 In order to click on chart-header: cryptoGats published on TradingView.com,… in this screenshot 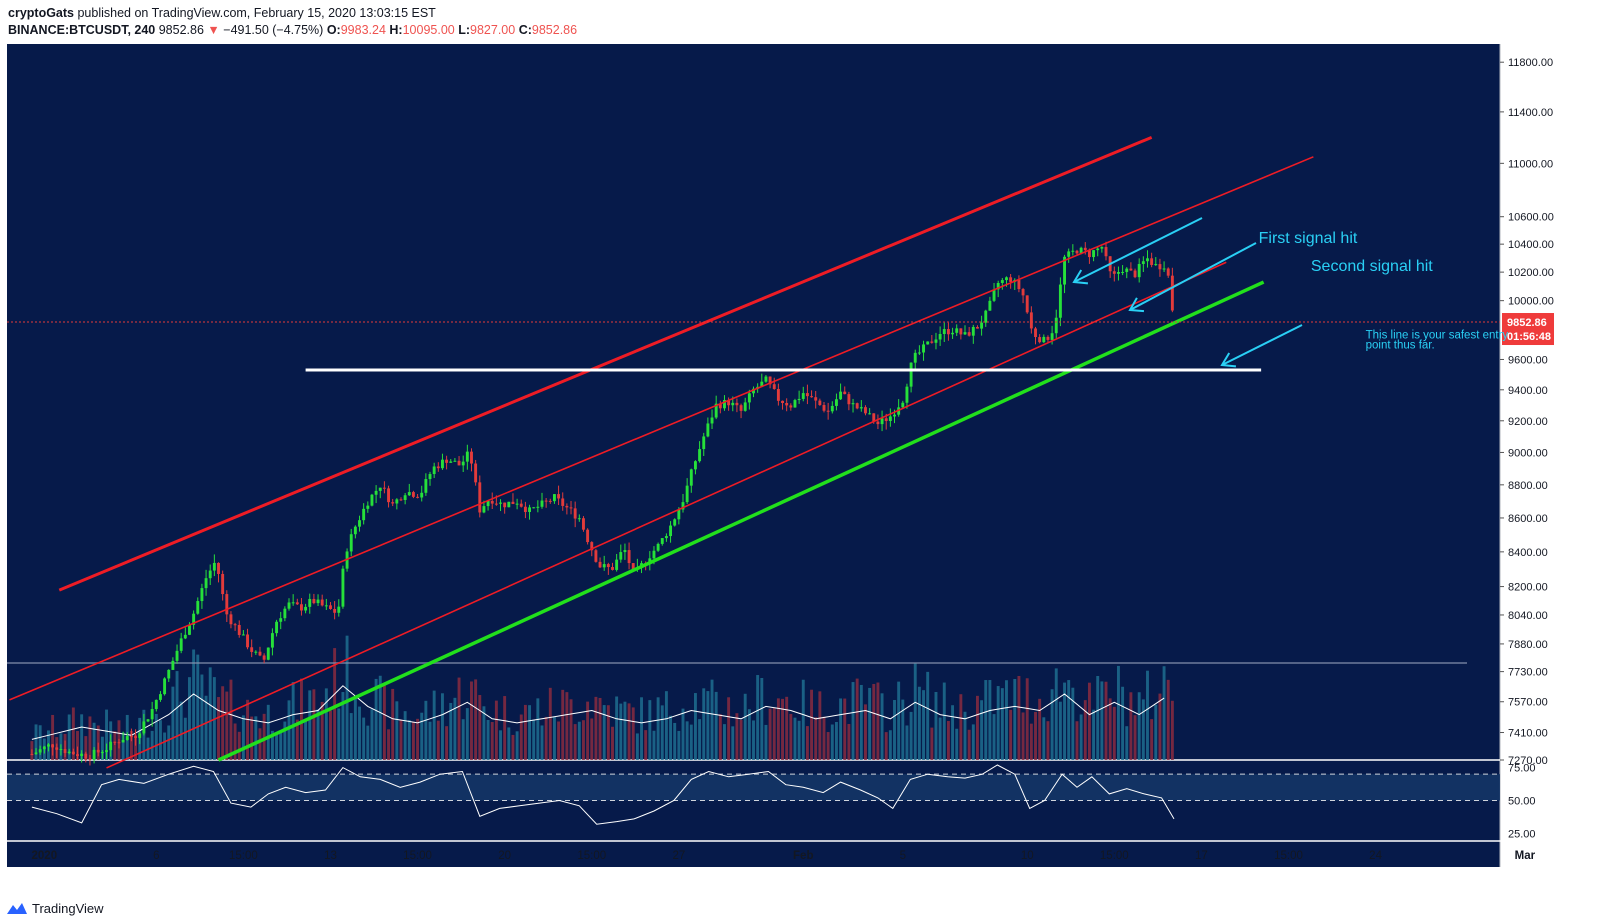, I will do `click(292, 22)`.